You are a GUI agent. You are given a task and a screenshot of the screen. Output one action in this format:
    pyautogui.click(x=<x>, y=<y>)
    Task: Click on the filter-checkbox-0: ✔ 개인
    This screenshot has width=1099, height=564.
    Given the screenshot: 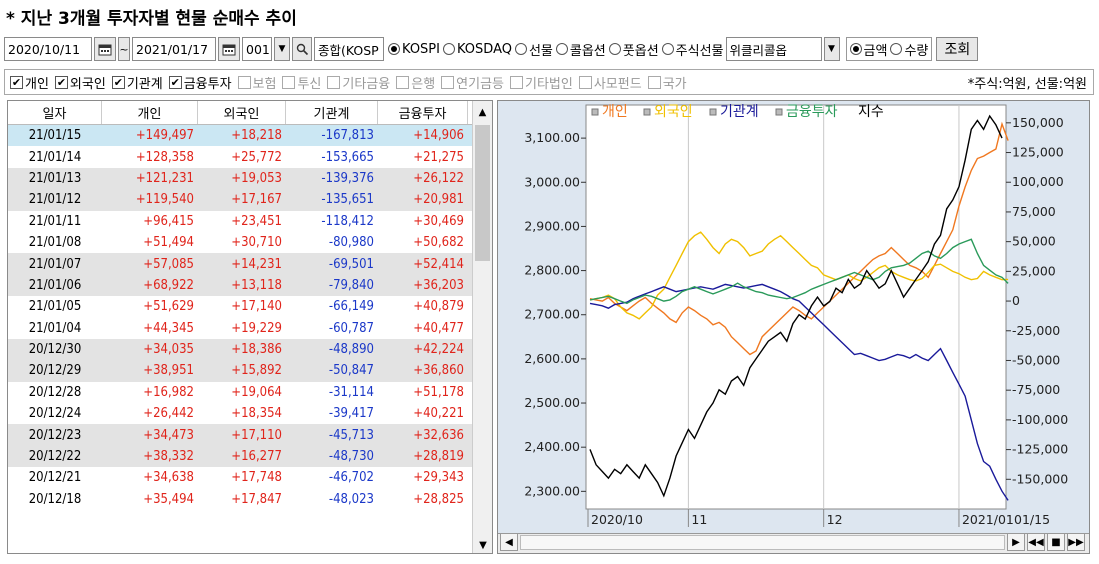 What is the action you would take?
    pyautogui.click(x=29, y=82)
    